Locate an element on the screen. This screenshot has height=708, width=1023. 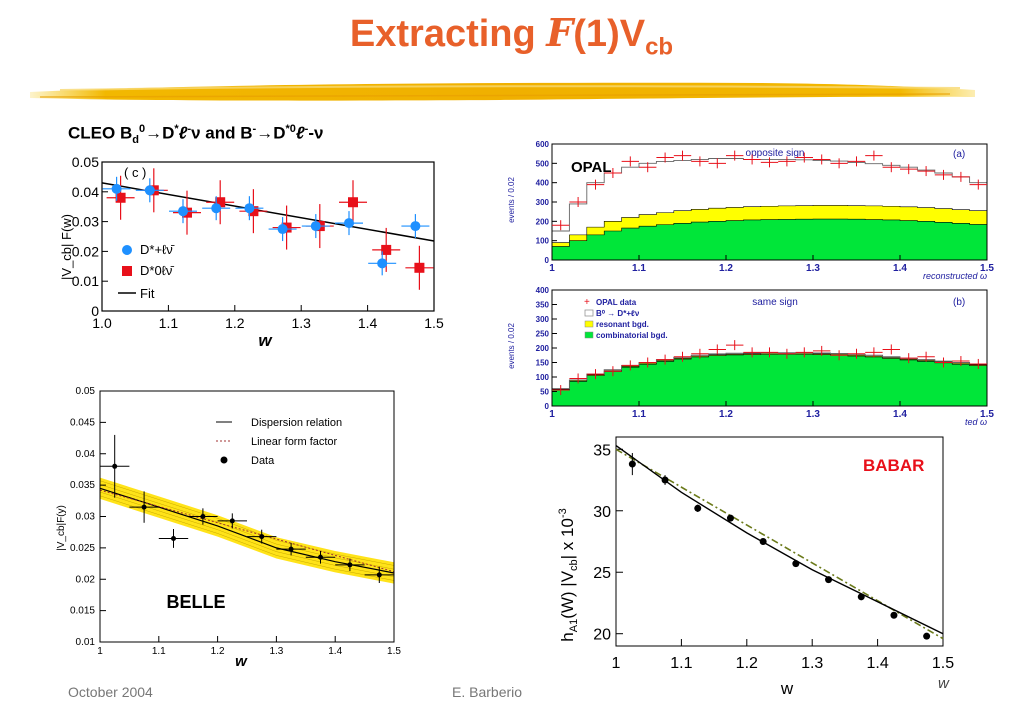
belle-legend-data: Data is located at coordinates (263, 461).